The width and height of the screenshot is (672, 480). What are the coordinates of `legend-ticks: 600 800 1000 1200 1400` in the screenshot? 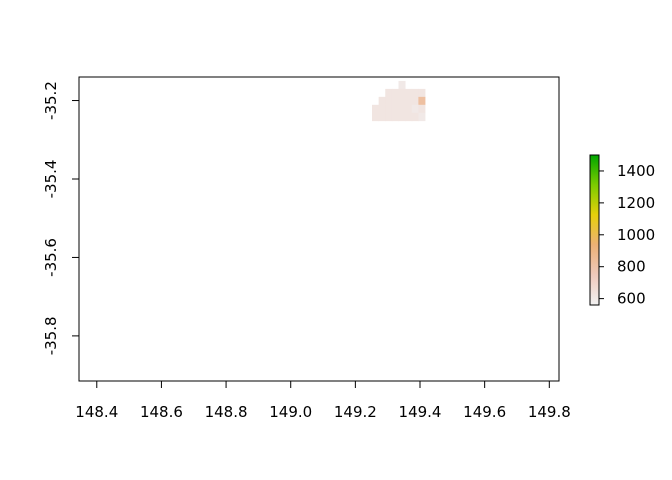 It's located at (627, 235).